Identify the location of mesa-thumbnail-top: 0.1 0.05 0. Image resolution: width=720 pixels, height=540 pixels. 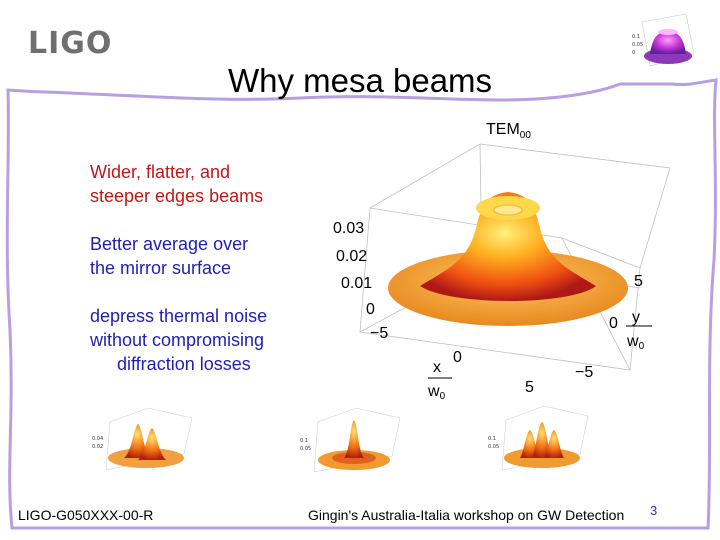
(663, 40).